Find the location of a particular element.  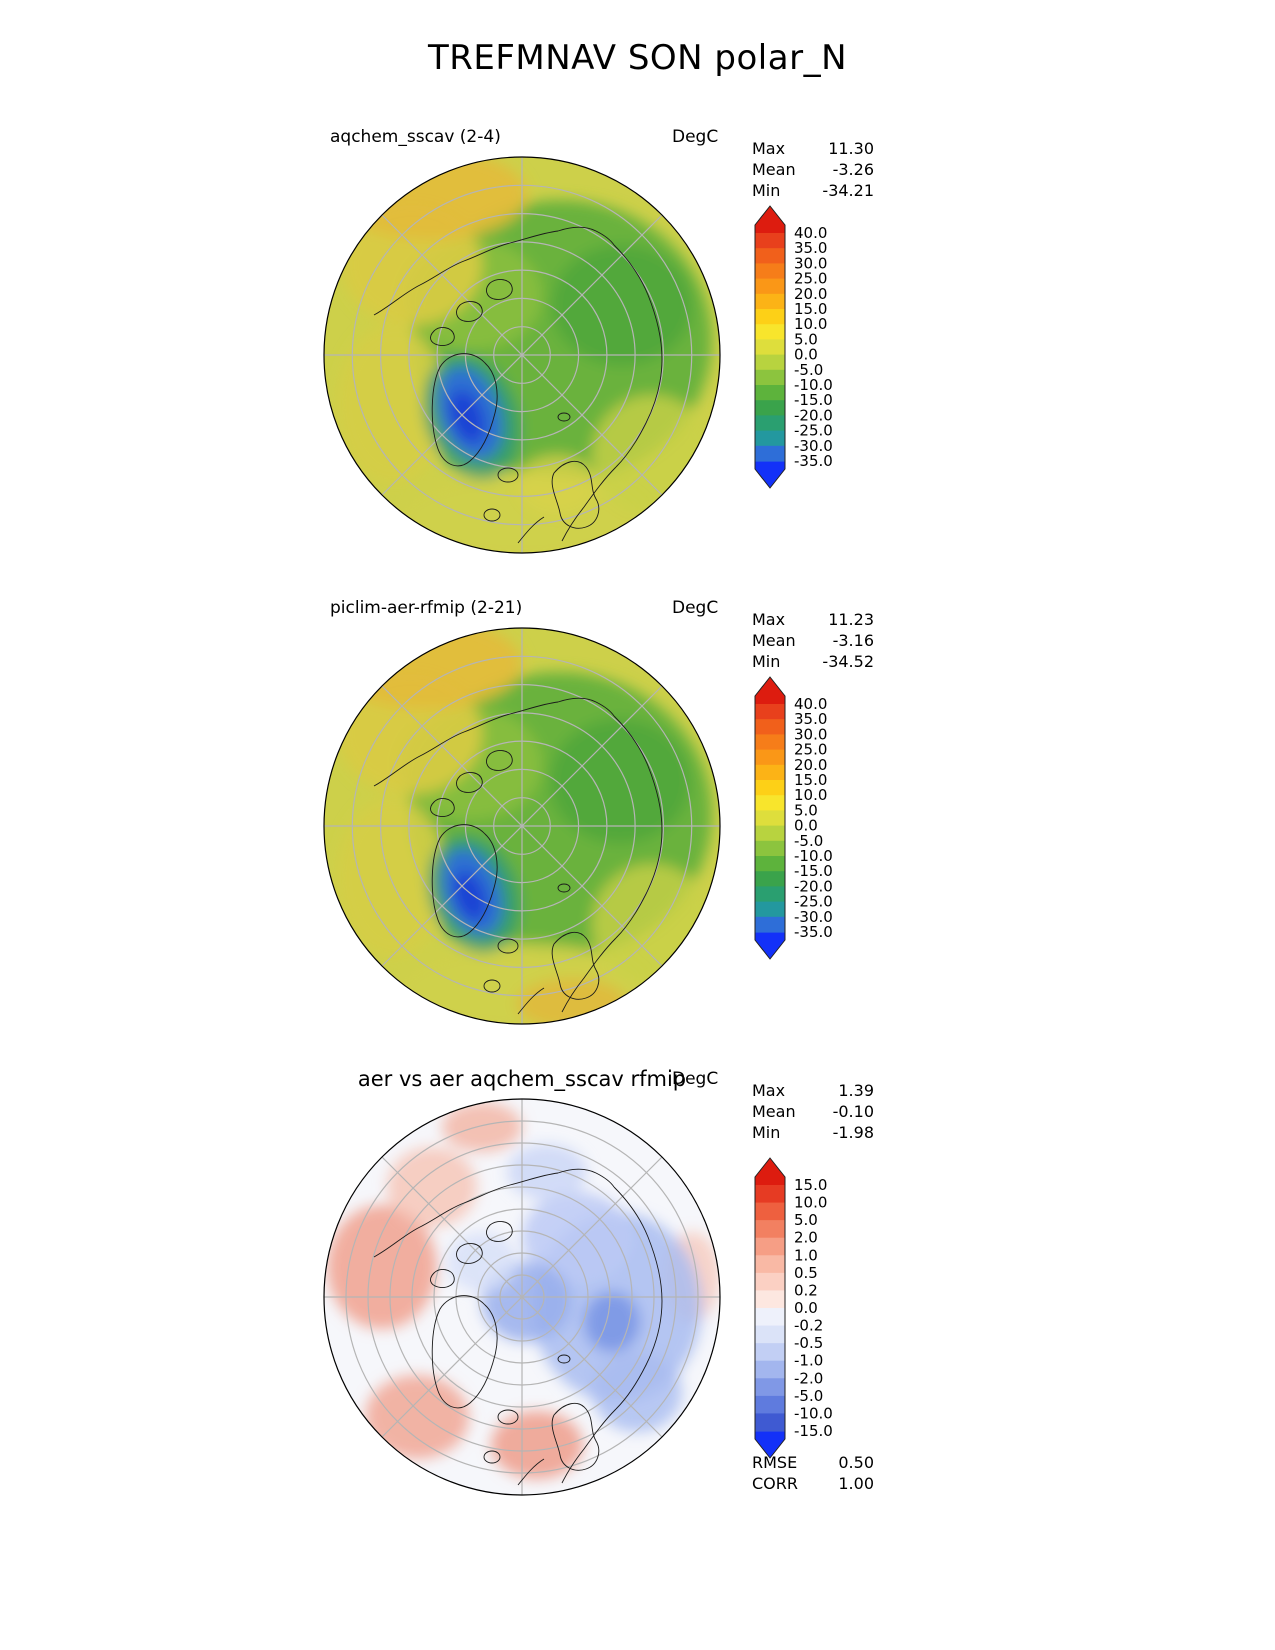

stat-row-mean: Mean -3.16 is located at coordinates (813, 640).